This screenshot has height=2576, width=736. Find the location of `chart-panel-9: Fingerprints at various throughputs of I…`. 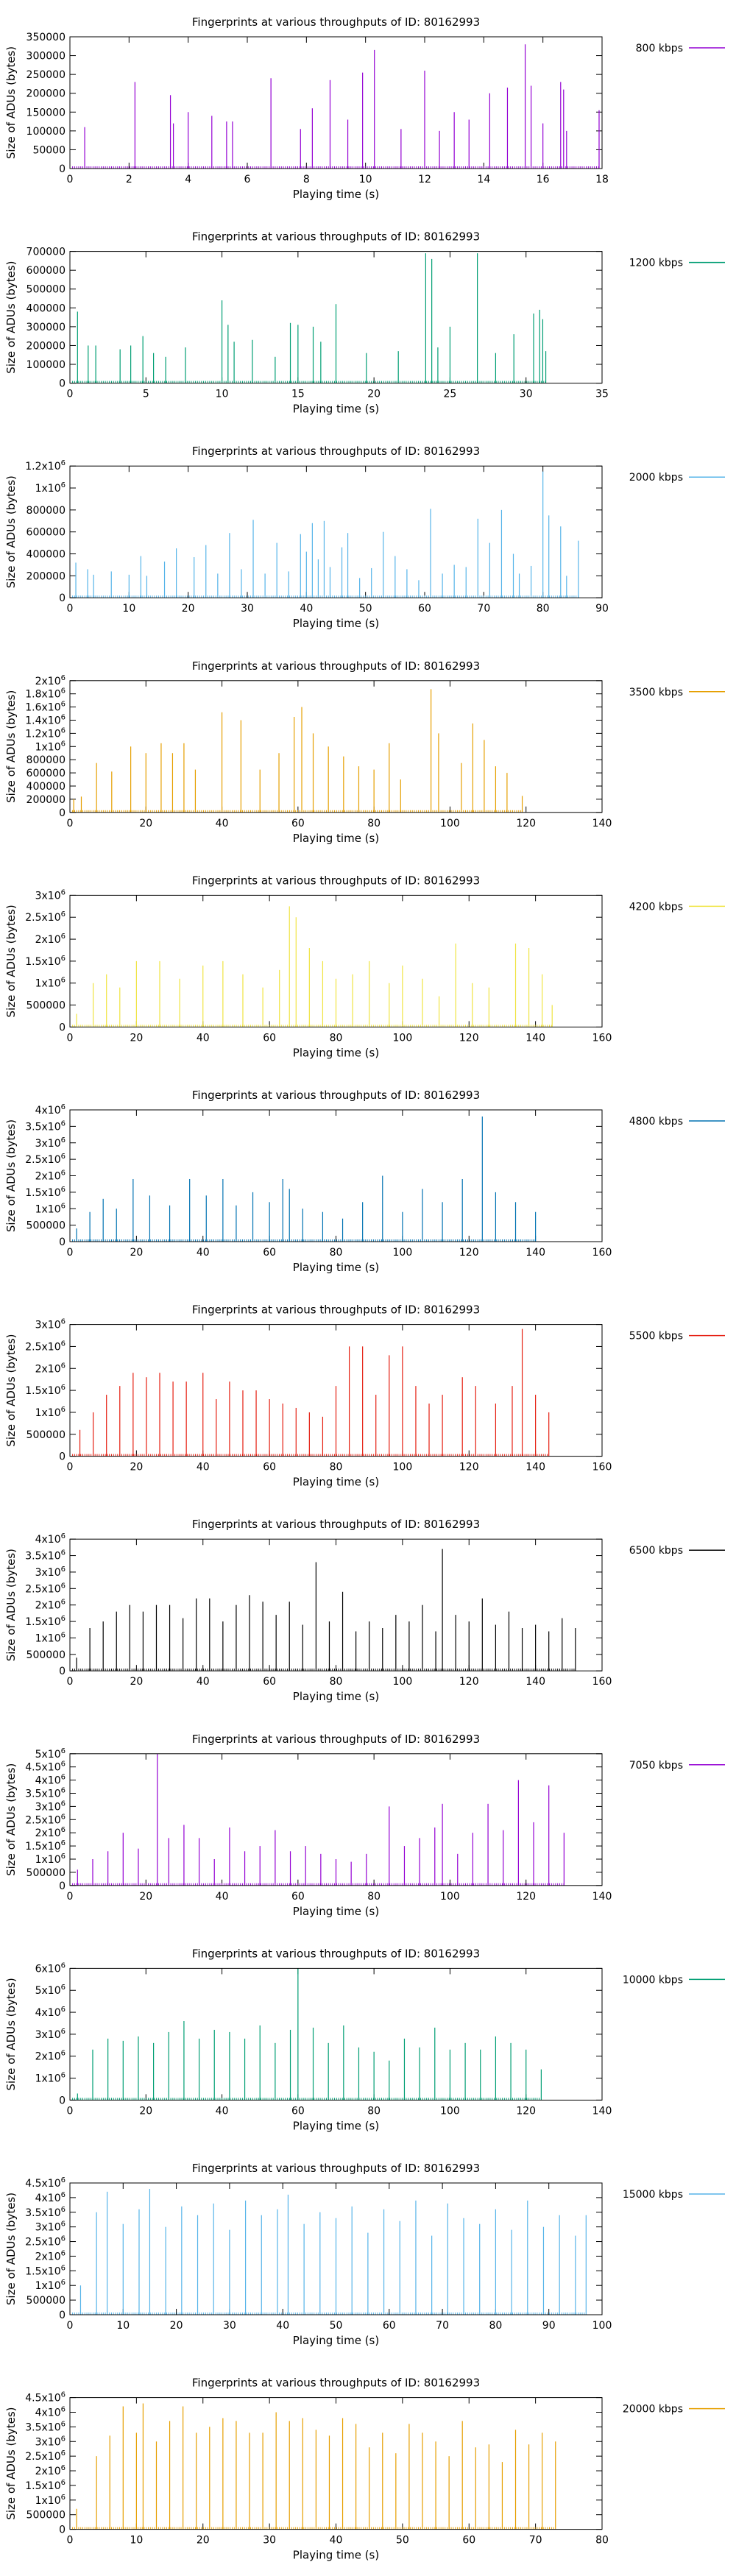

chart-panel-9: Fingerprints at various throughputs of I… is located at coordinates (364, 1826).